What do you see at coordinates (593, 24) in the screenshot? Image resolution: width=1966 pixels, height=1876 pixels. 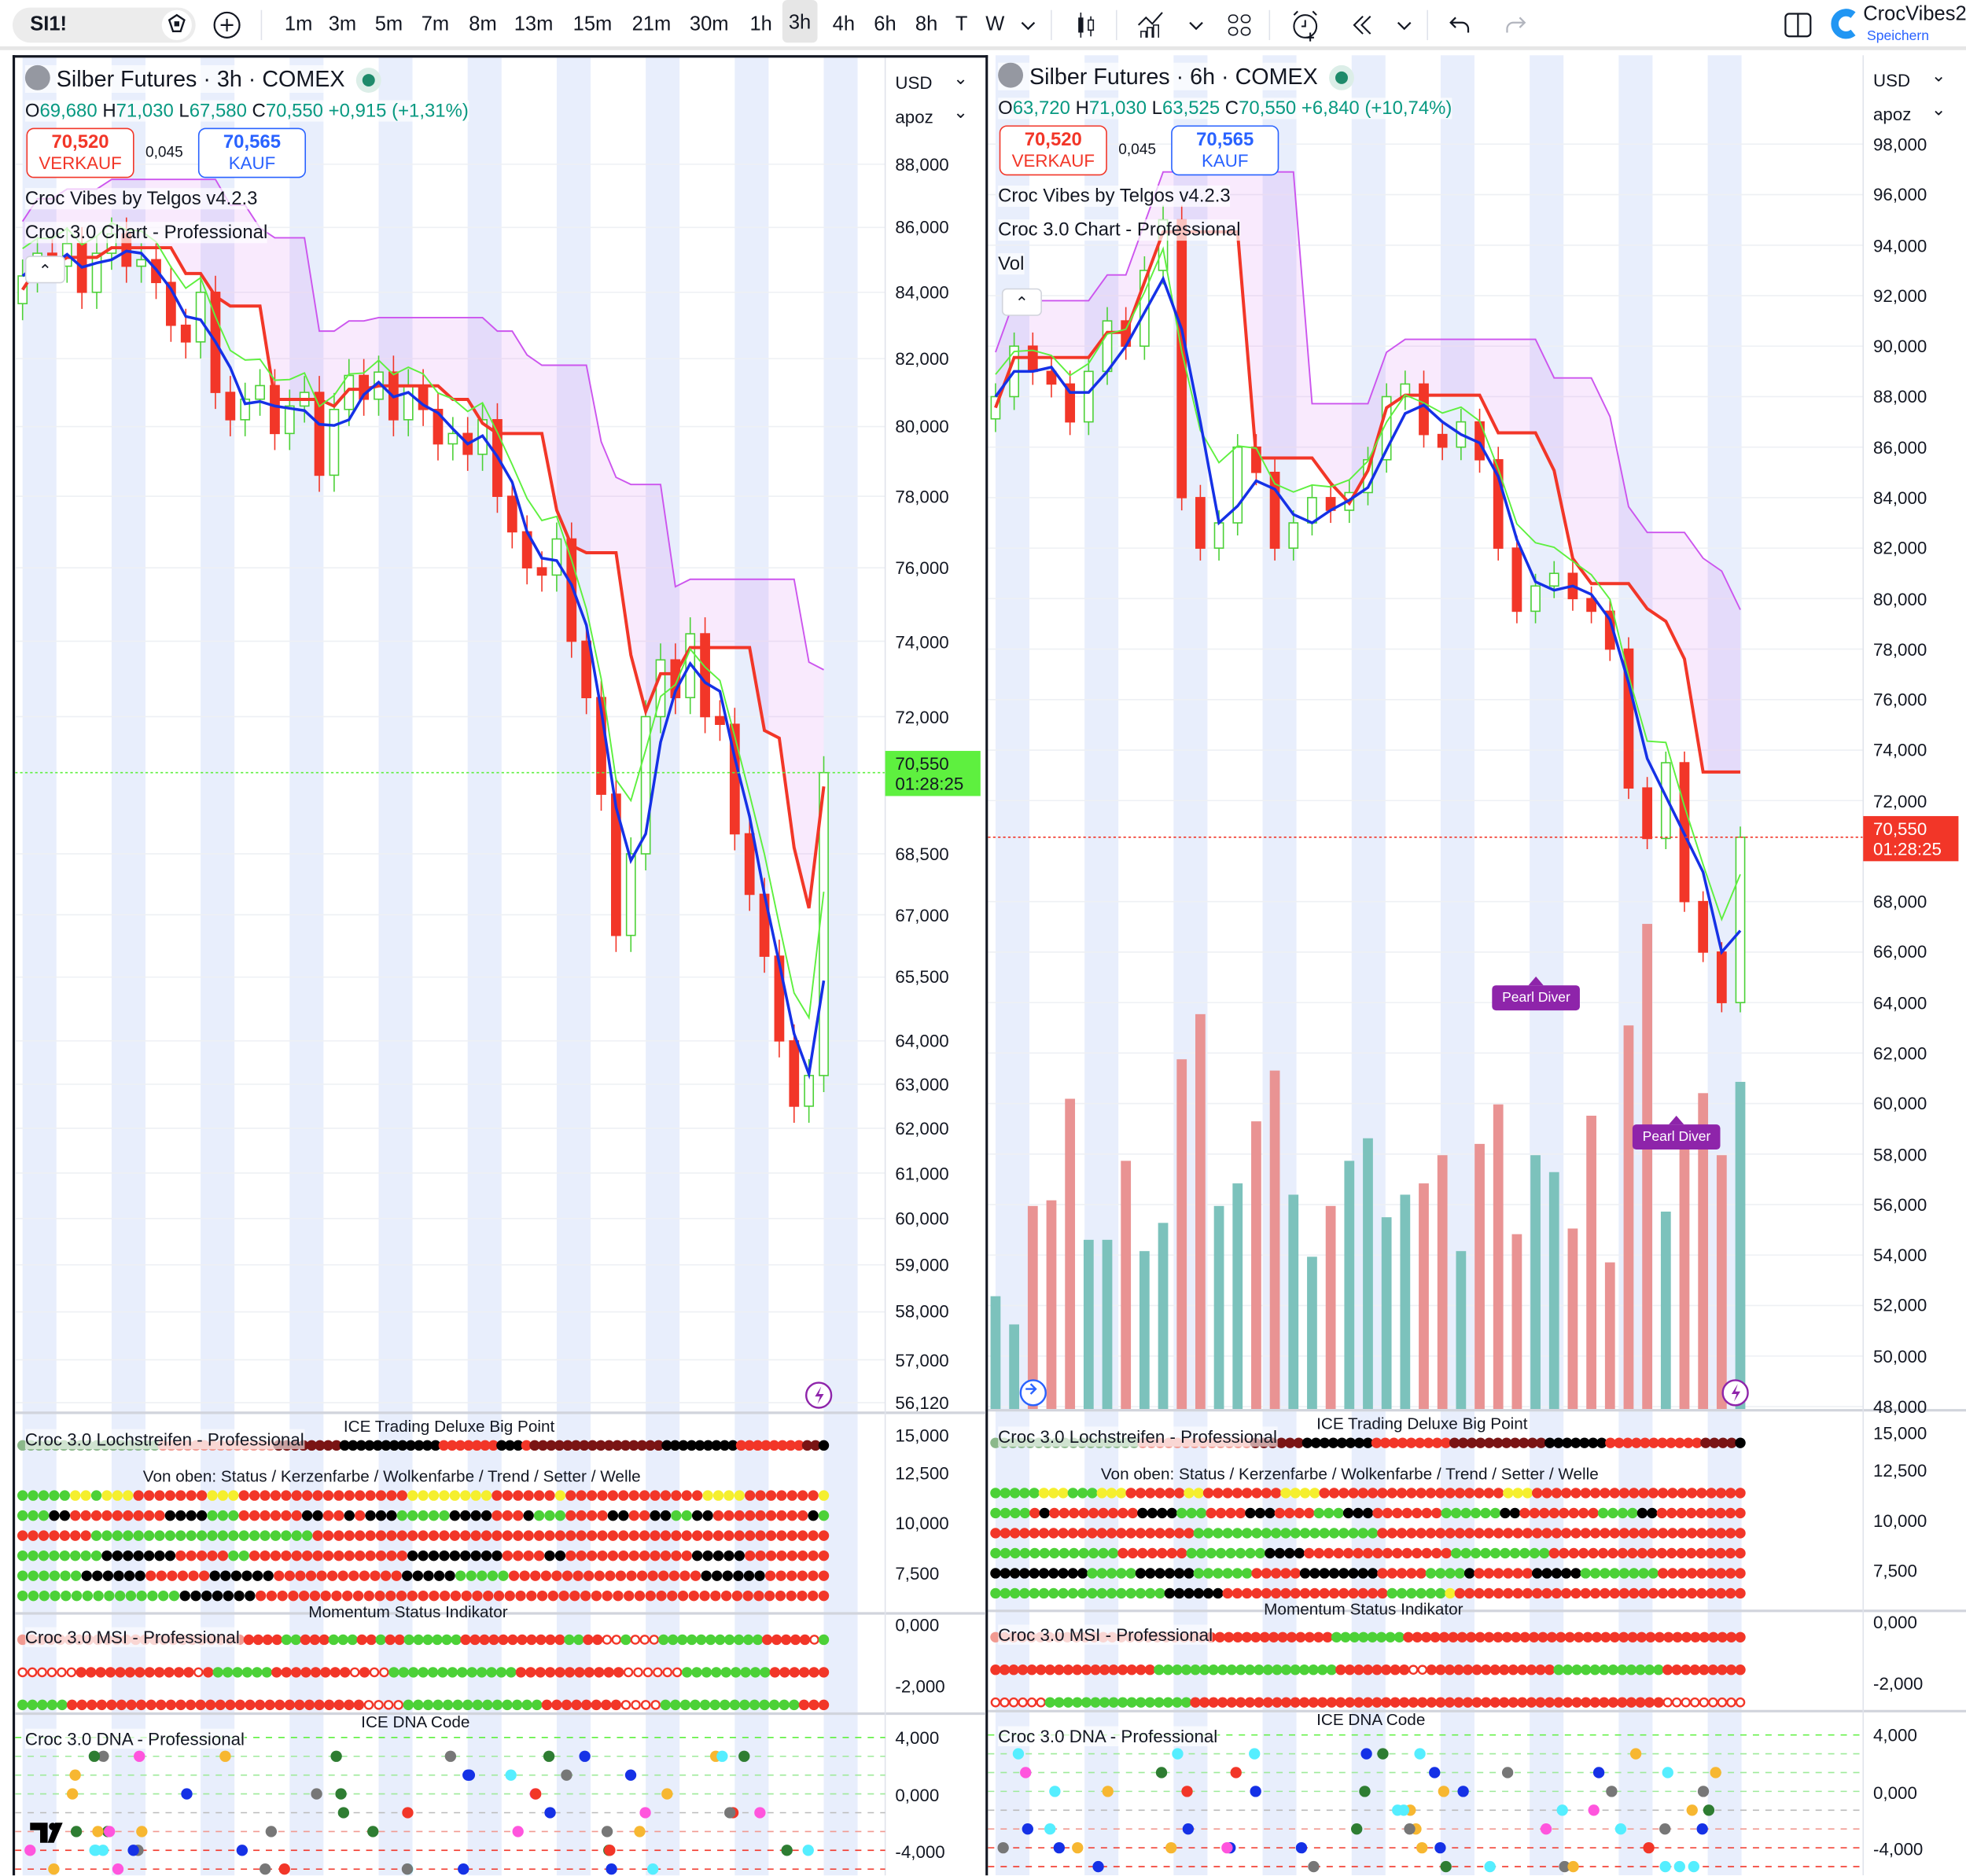 I see `timeframe-15m: 15m` at bounding box center [593, 24].